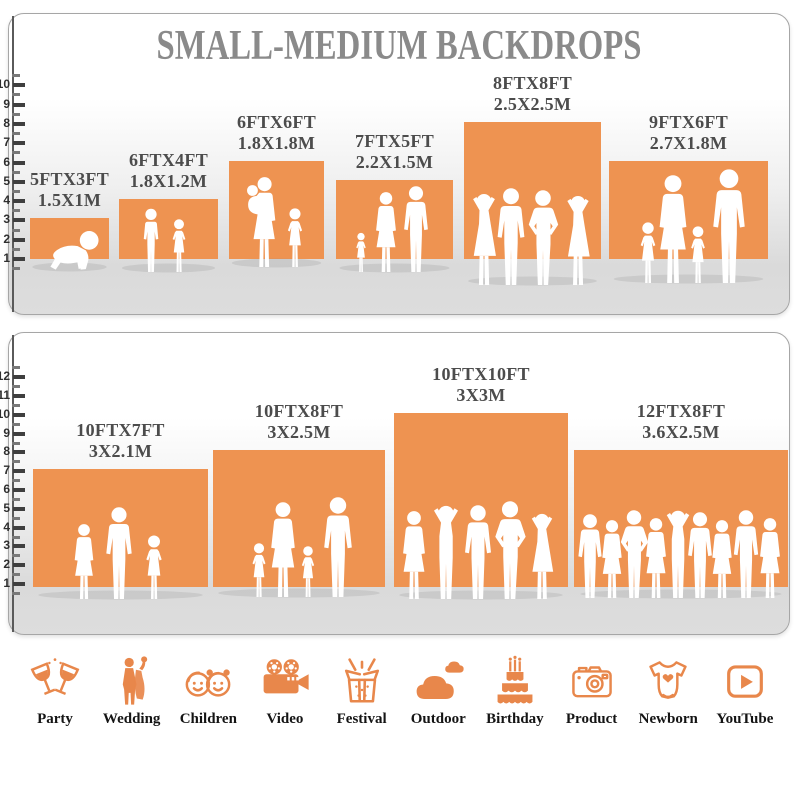 The width and height of the screenshot is (800, 800). I want to click on backdrop-bar-10ftx10ft, so click(481, 506).